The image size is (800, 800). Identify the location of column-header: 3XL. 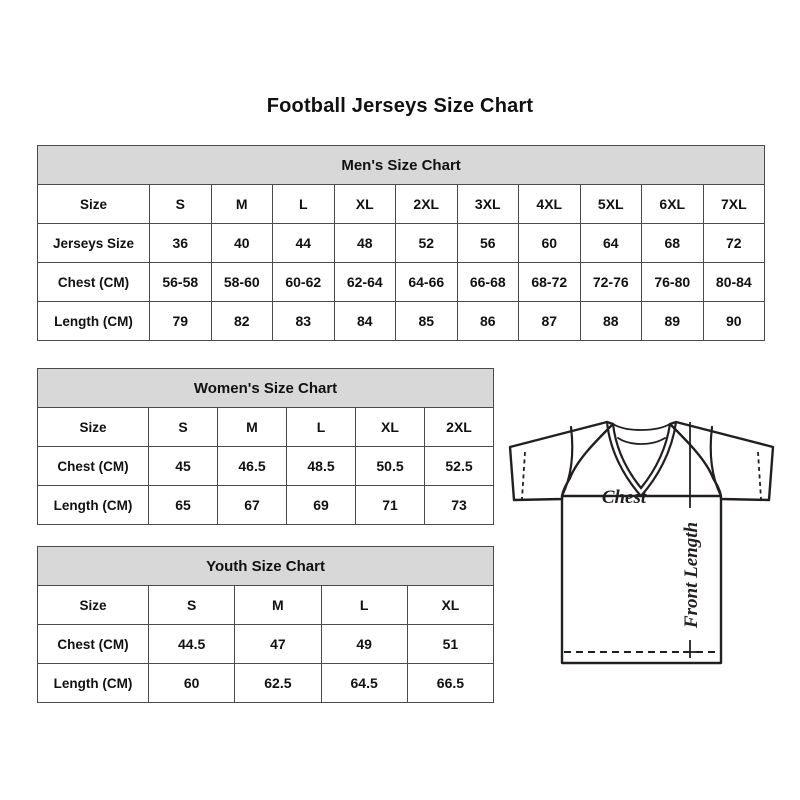
(487, 204).